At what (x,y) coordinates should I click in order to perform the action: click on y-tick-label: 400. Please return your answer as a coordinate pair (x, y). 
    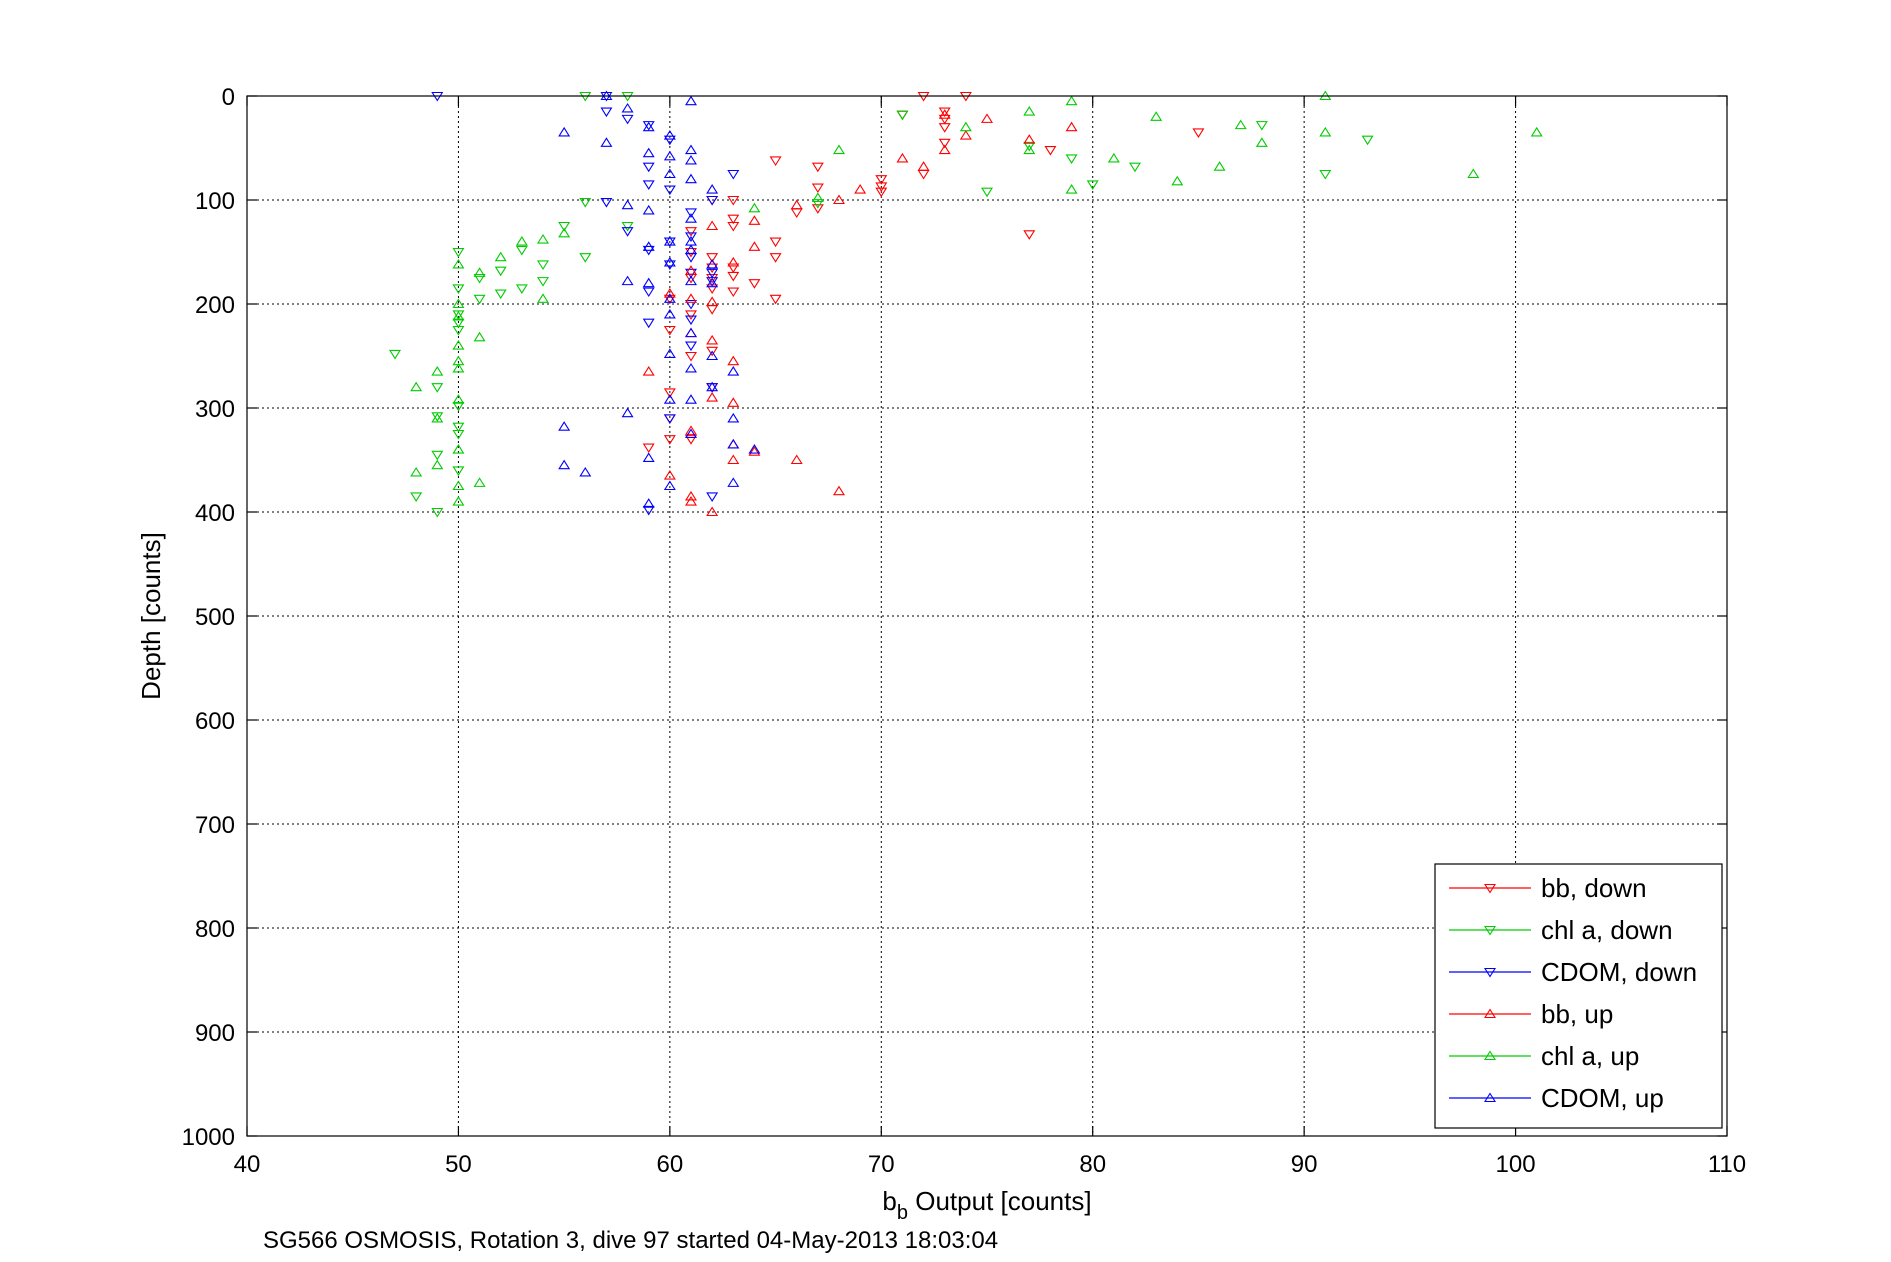
    Looking at the image, I should click on (215, 513).